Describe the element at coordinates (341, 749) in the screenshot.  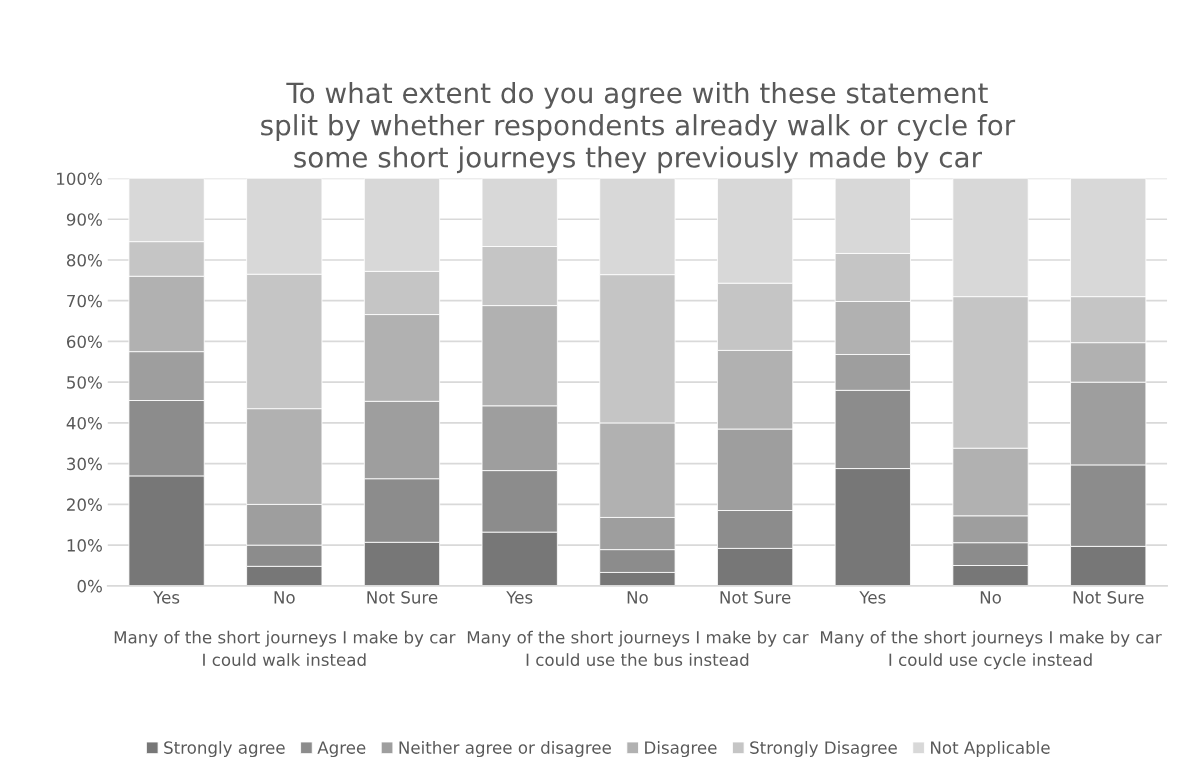
I see `legend-label: Agree` at that location.